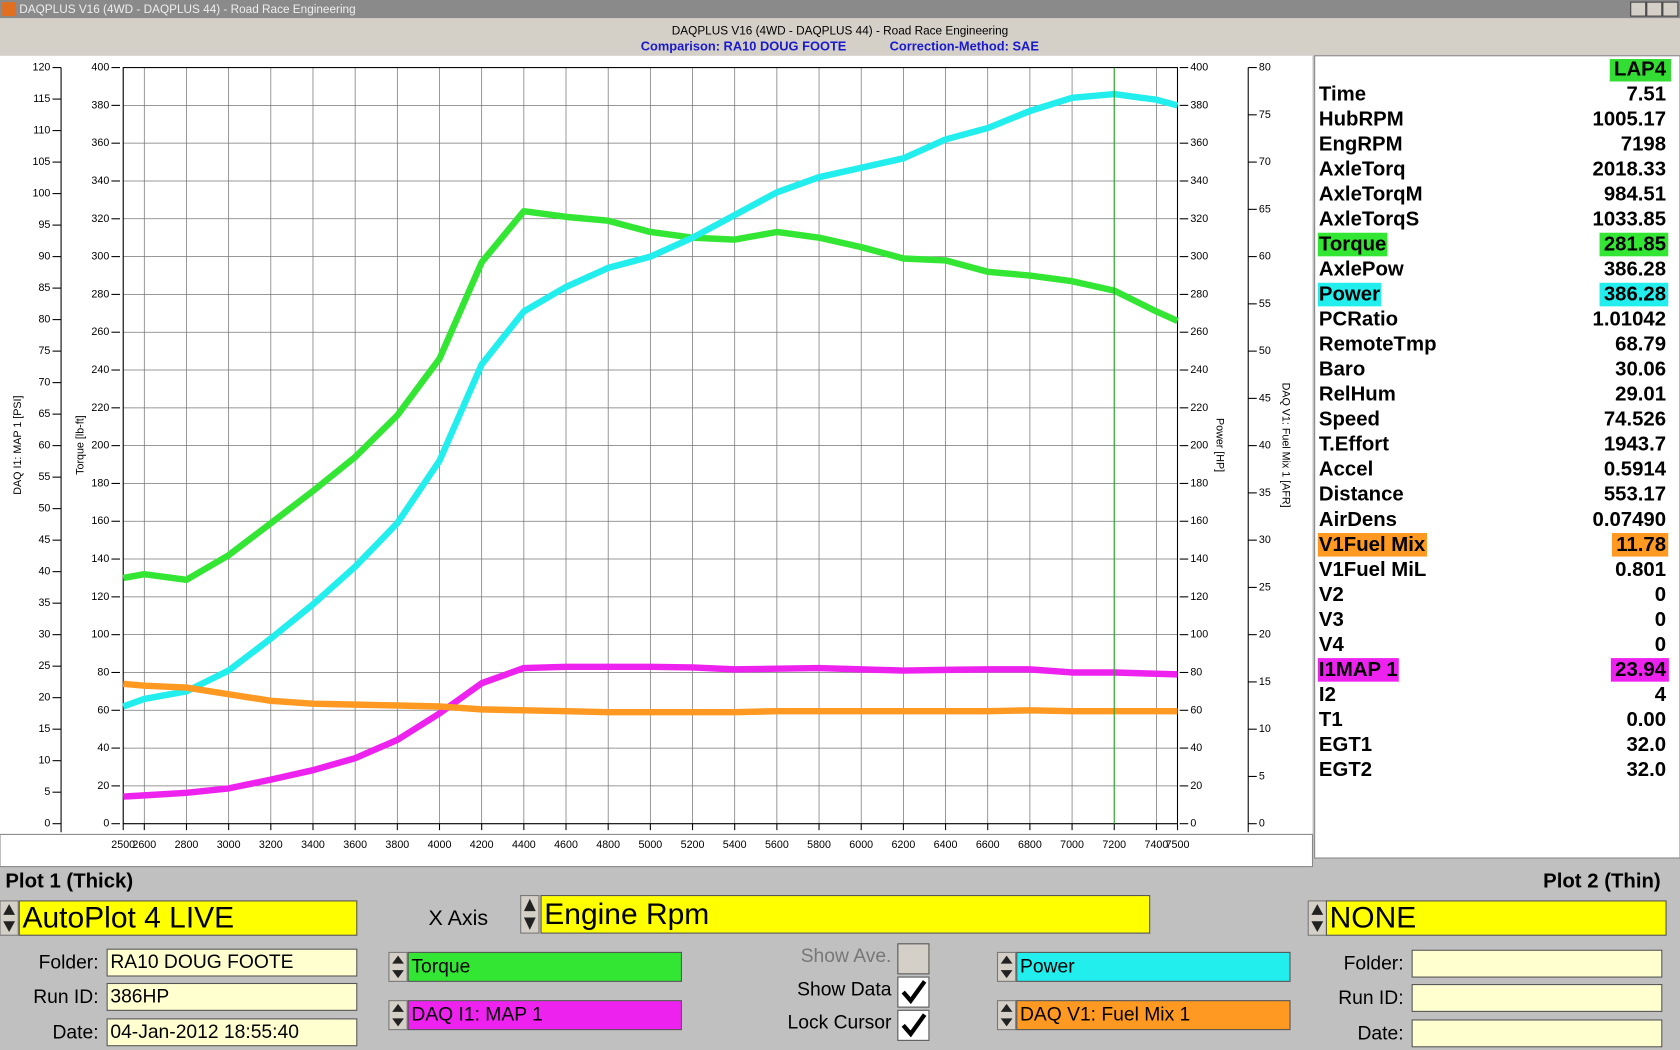  Describe the element at coordinates (1349, 420) in the screenshot. I see `readout-name: Speed` at that location.